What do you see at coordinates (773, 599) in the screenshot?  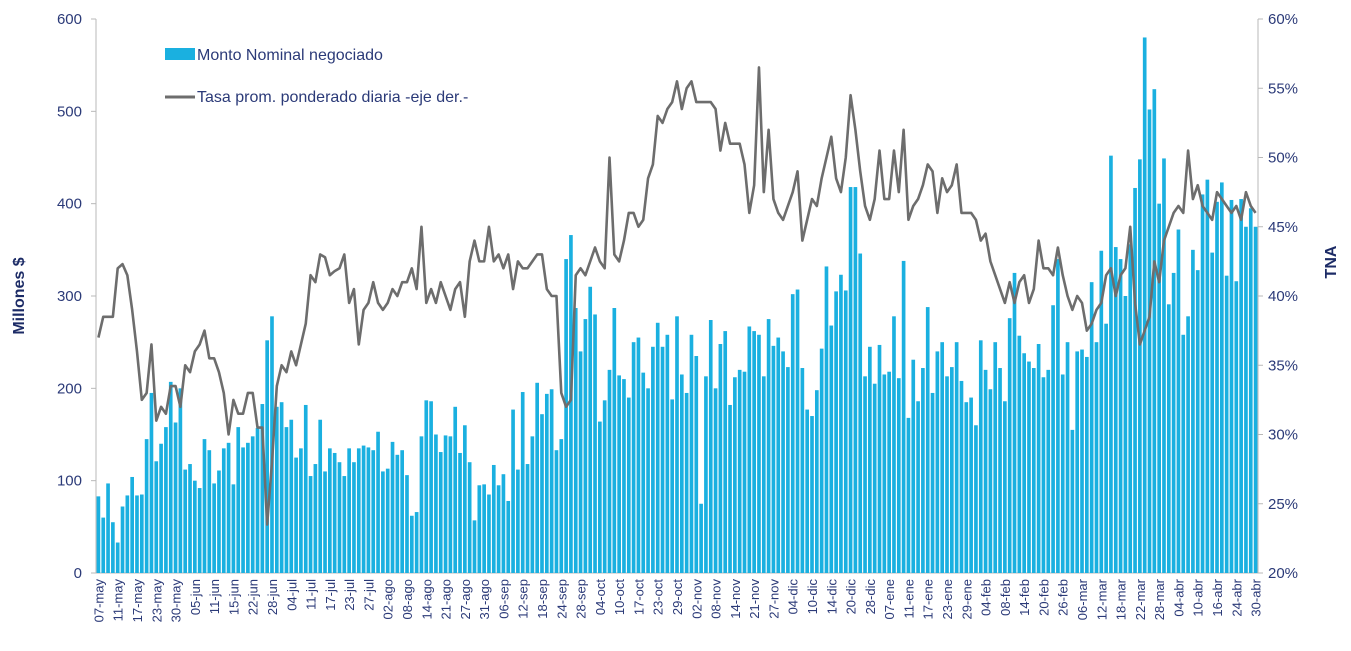 I see `x-tick-label: 27-nov` at bounding box center [773, 599].